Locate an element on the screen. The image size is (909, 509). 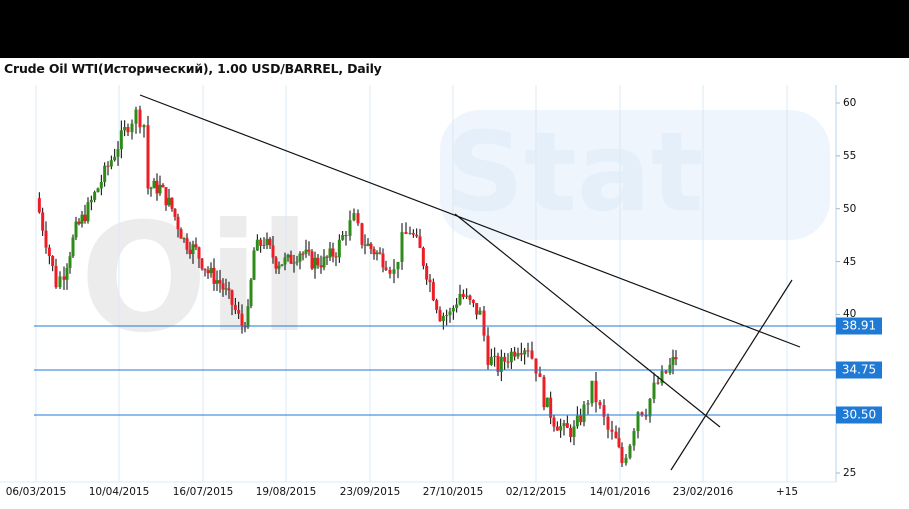
y-axis-label: 45 is located at coordinates (850, 262).